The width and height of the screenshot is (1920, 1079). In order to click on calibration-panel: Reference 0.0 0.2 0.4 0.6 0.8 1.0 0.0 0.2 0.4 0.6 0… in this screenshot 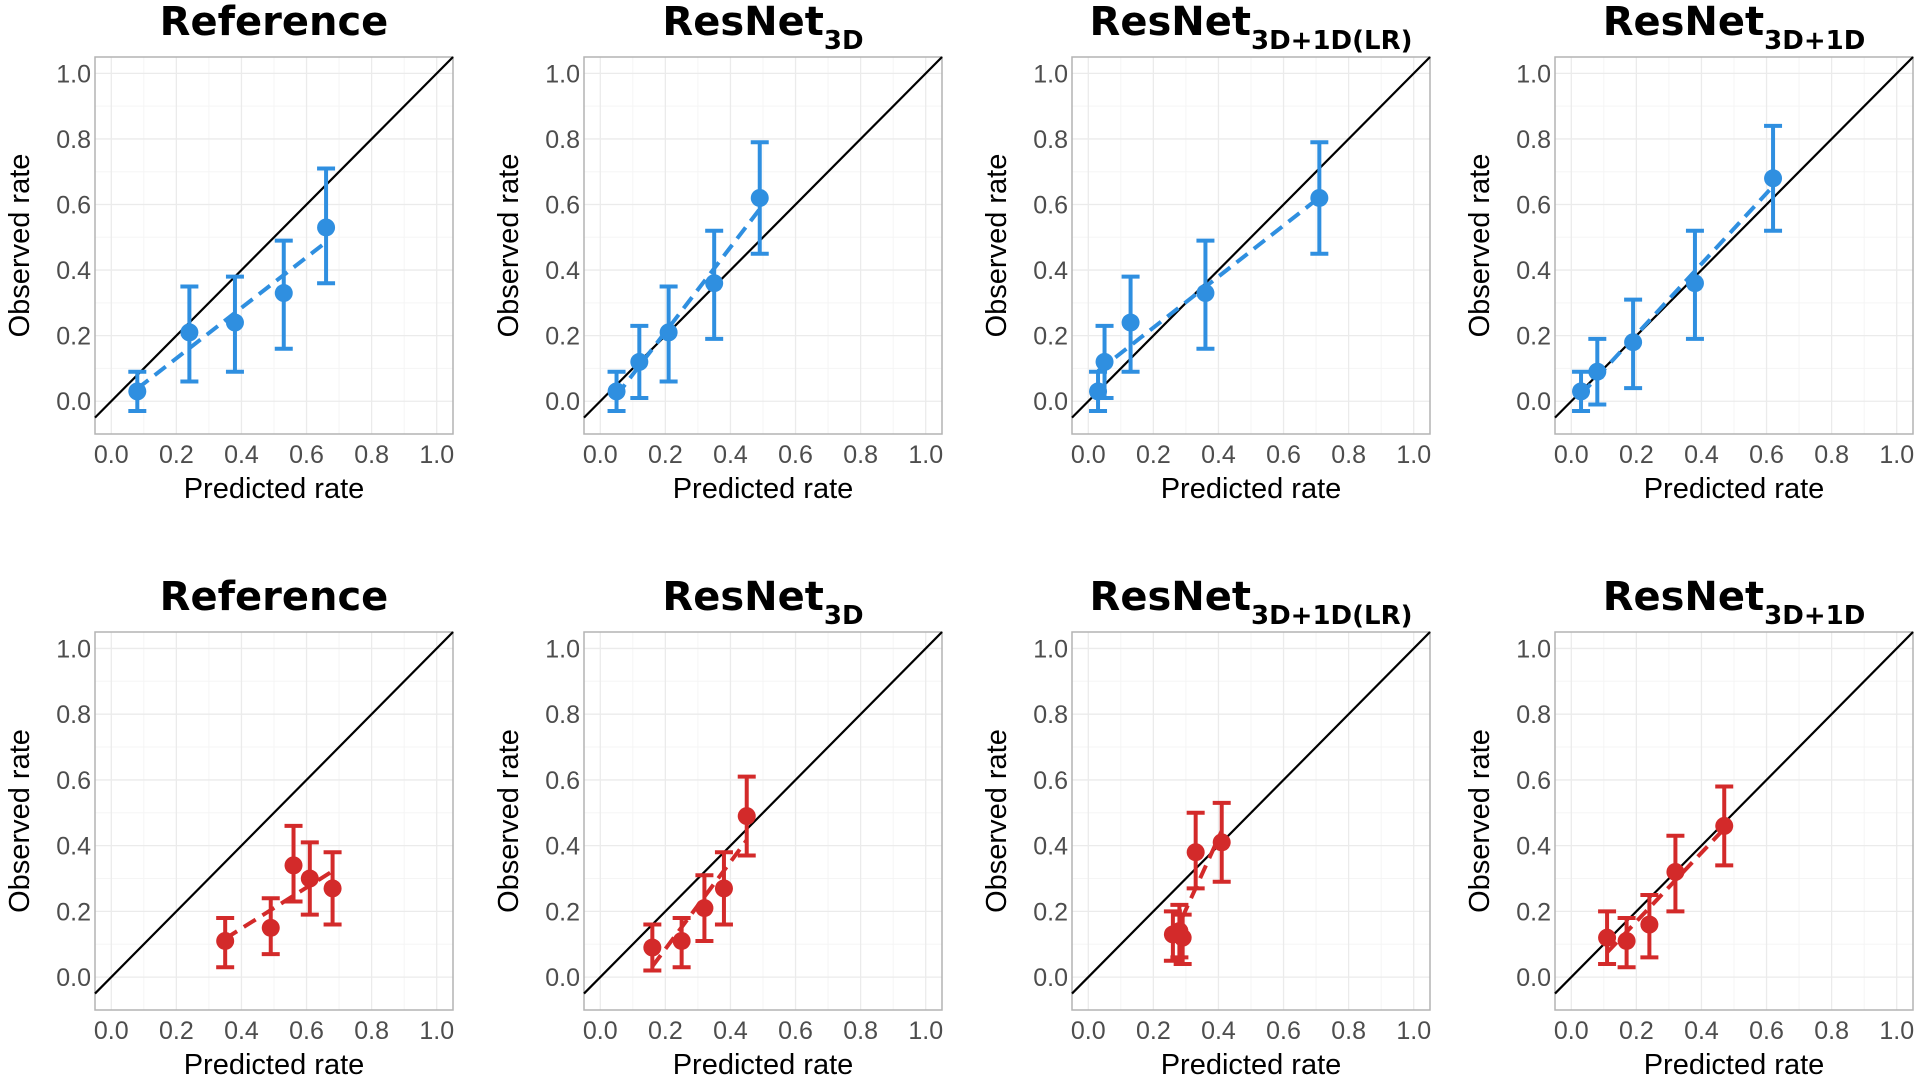, I will do `click(229, 826)`.